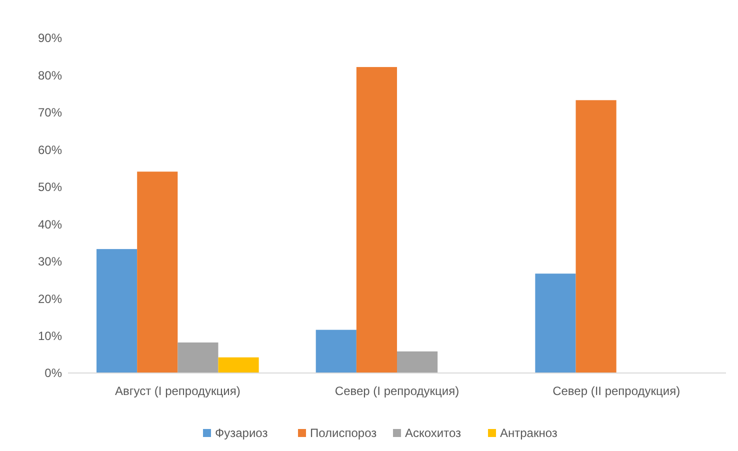 The height and width of the screenshot is (451, 738). Describe the element at coordinates (177, 391) in the screenshot. I see `x-tick-label: Август (I репродукция)` at that location.